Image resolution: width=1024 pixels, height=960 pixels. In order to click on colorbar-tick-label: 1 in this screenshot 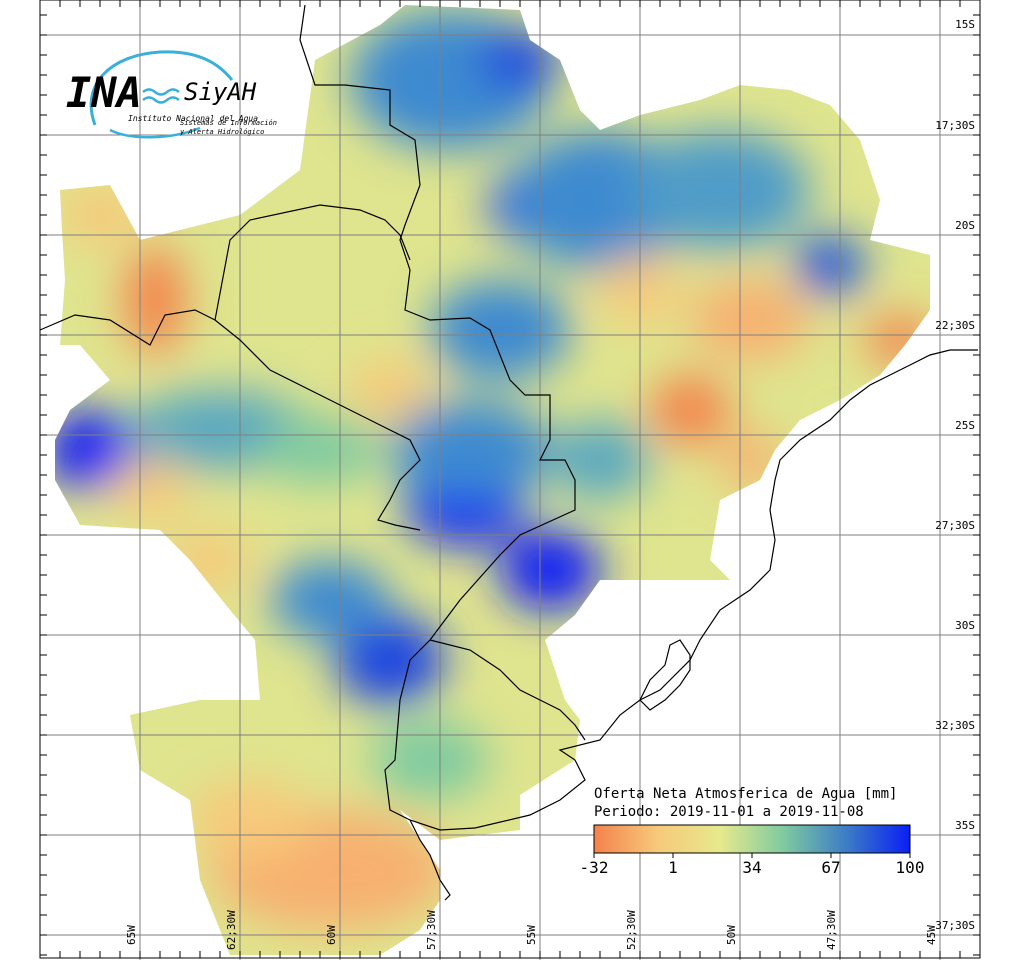, I will do `click(673, 867)`.